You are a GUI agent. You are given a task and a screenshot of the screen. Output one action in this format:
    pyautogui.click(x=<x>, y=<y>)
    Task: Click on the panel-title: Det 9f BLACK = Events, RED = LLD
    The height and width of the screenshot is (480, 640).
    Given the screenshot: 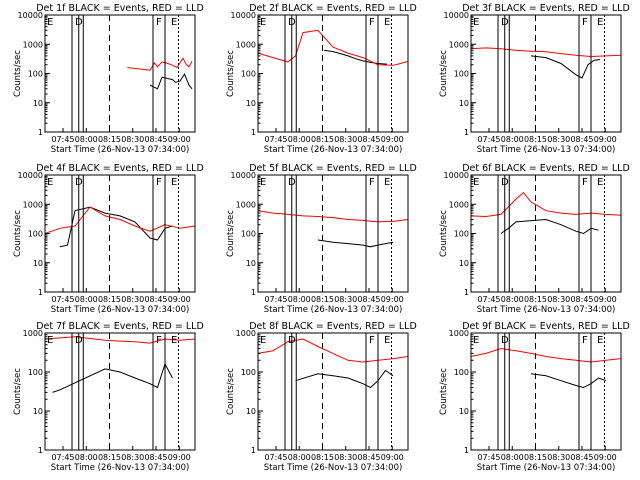 What is the action you would take?
    pyautogui.click(x=546, y=326)
    